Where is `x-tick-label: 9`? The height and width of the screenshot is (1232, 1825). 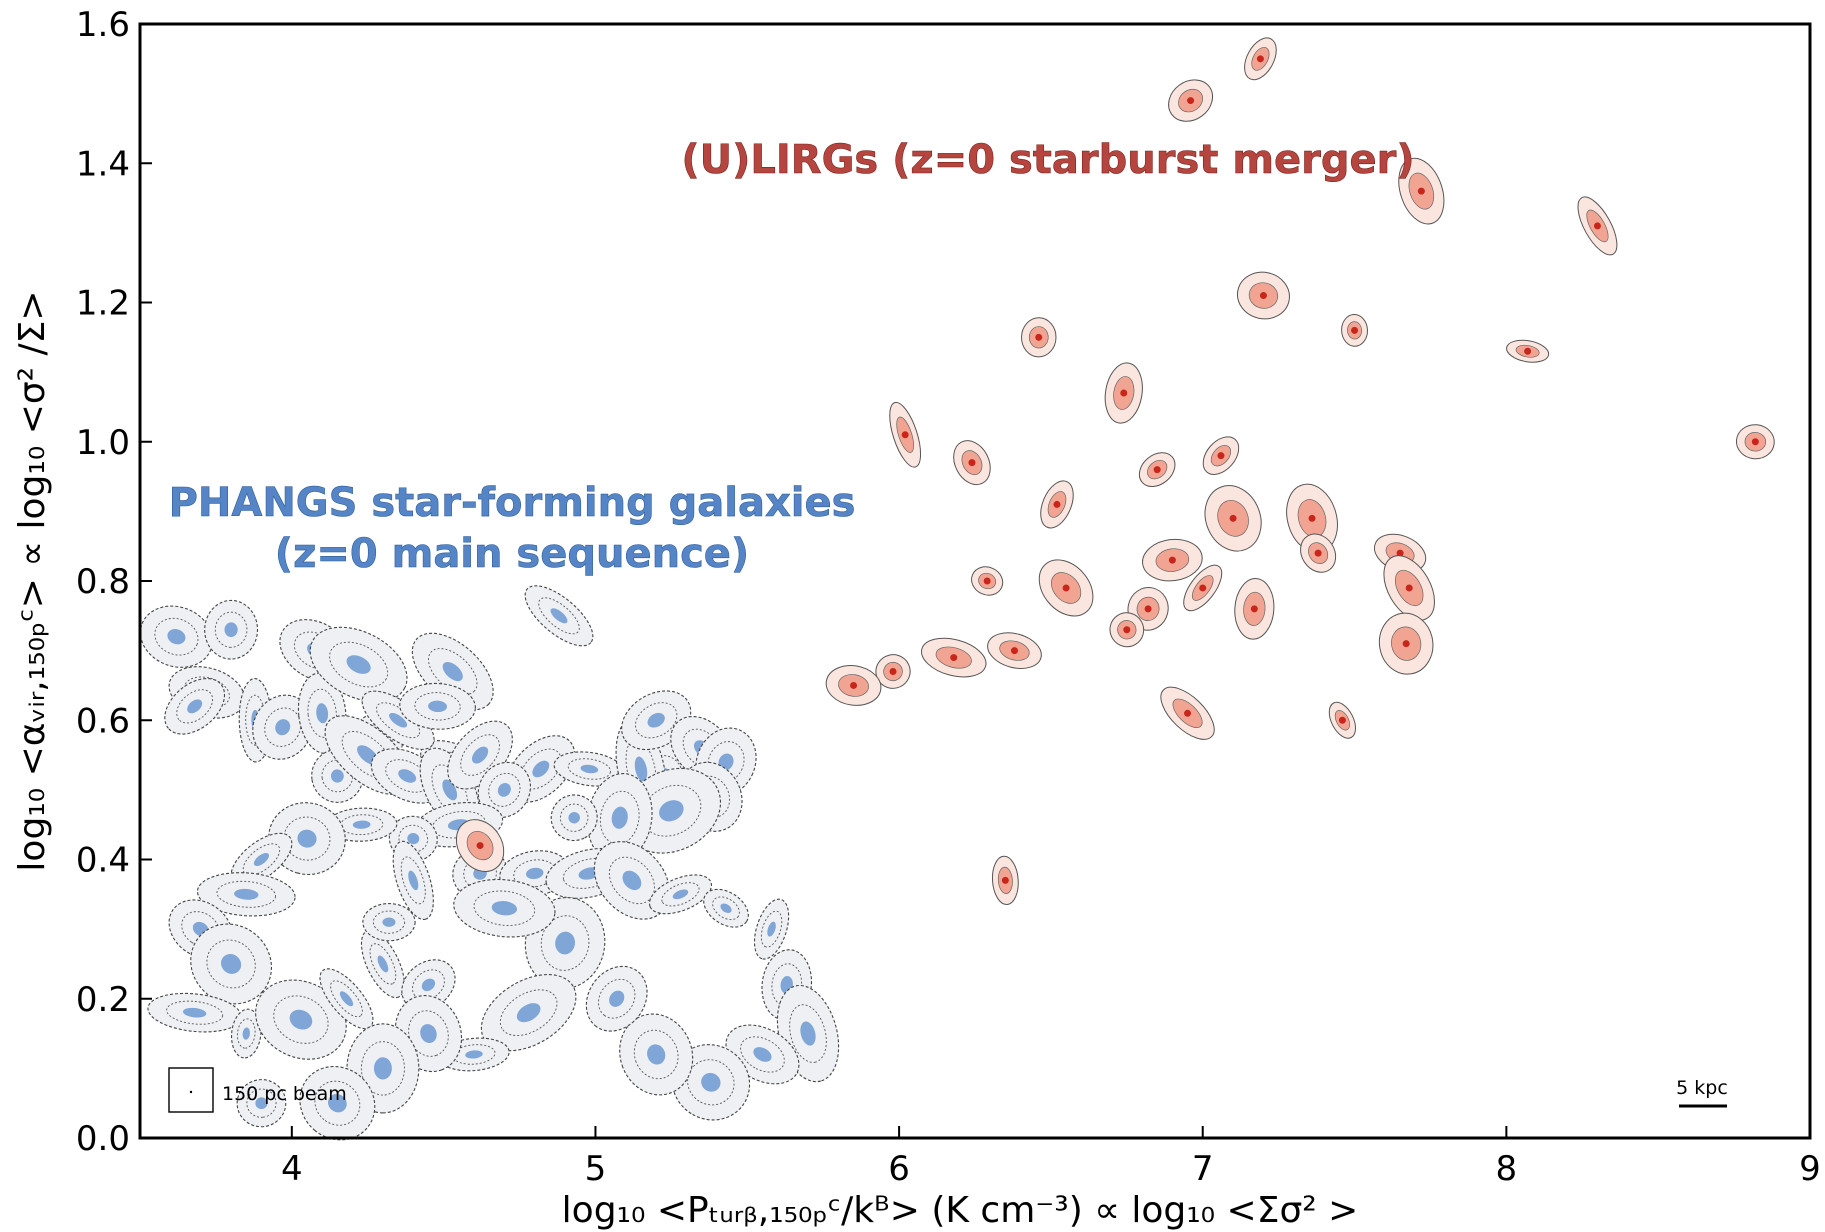 x-tick-label: 9 is located at coordinates (1810, 1169).